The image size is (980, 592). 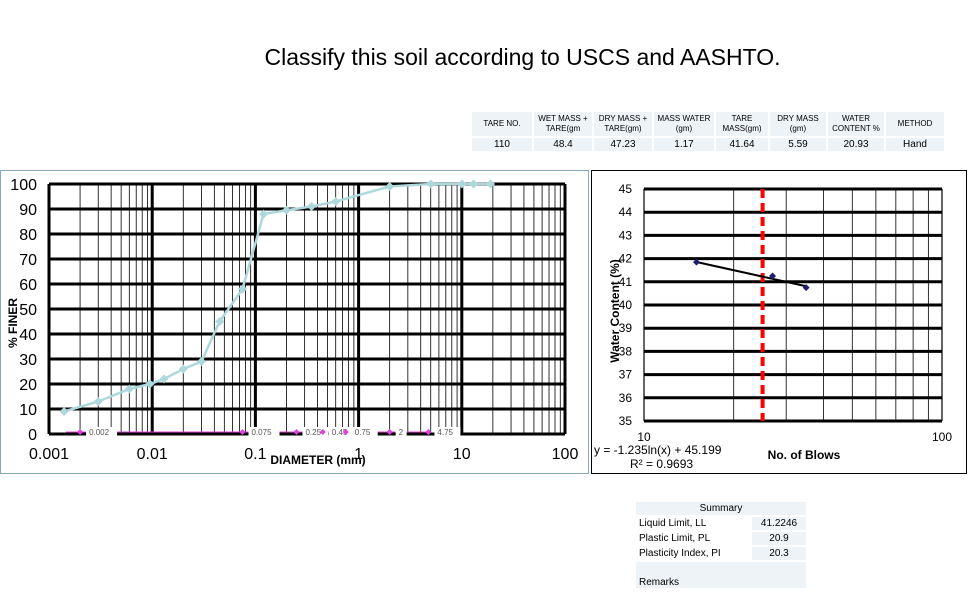 I want to click on ll-y-tick-label: 37, so click(x=626, y=375).